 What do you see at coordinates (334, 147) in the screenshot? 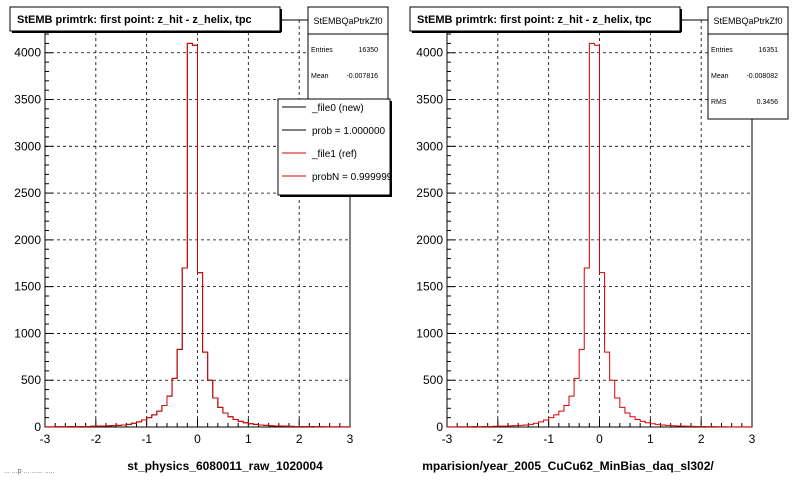
I see `legend-box` at bounding box center [334, 147].